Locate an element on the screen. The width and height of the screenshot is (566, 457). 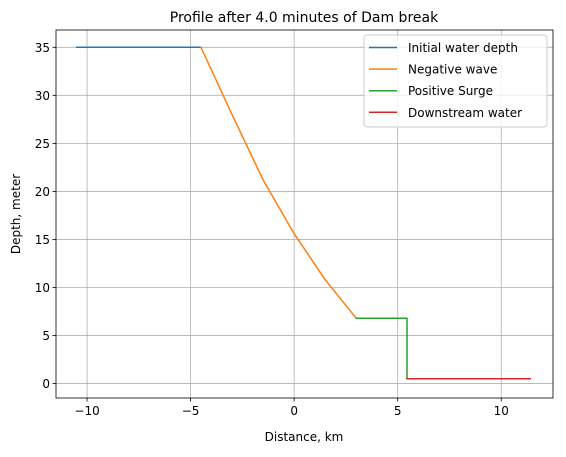
x-tick-label: 5 is located at coordinates (398, 411).